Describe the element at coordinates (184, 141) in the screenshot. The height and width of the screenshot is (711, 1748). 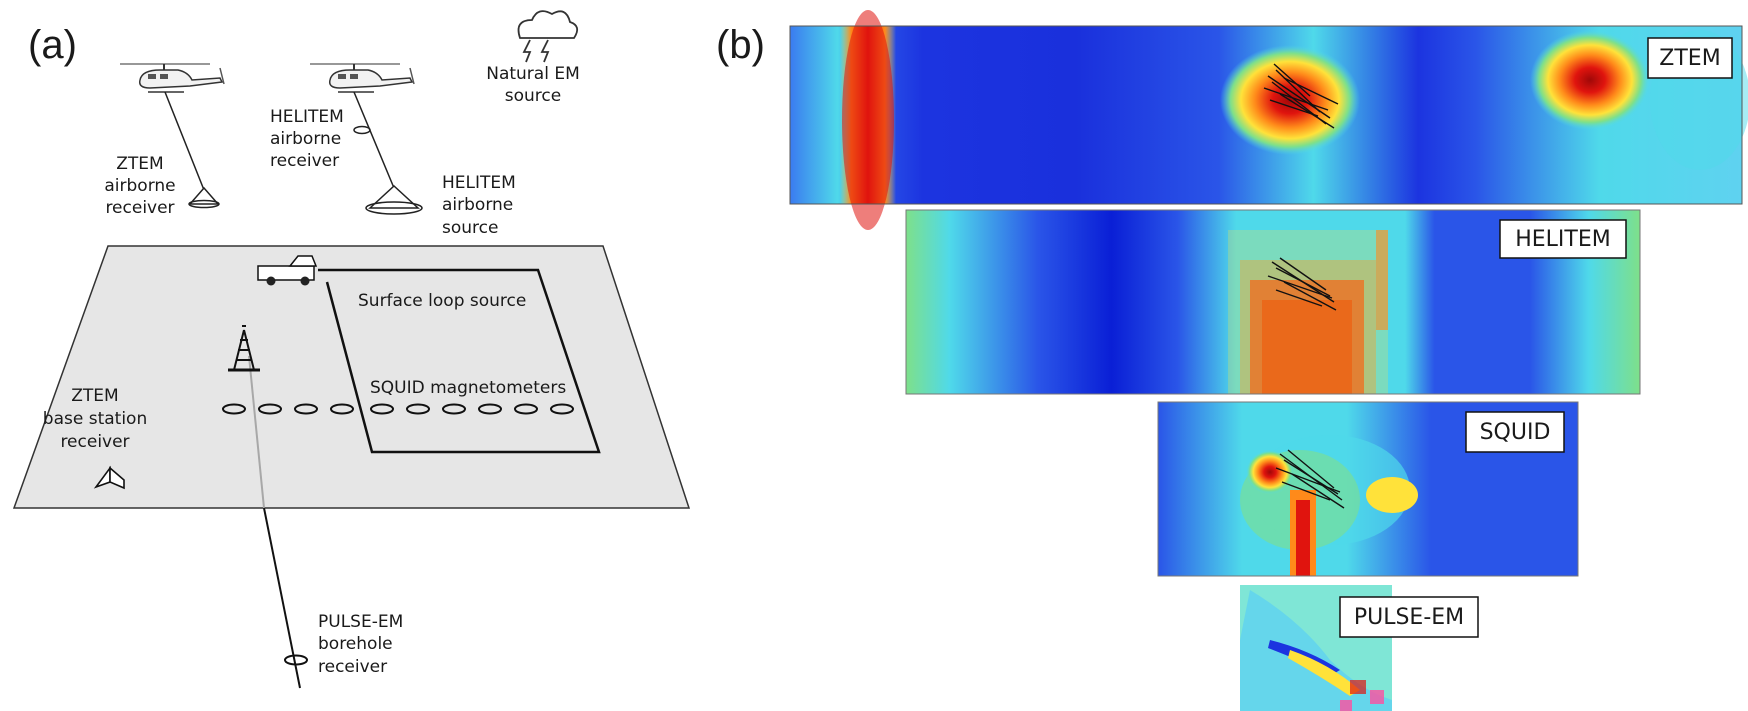
I see `ztem-tow-cable` at that location.